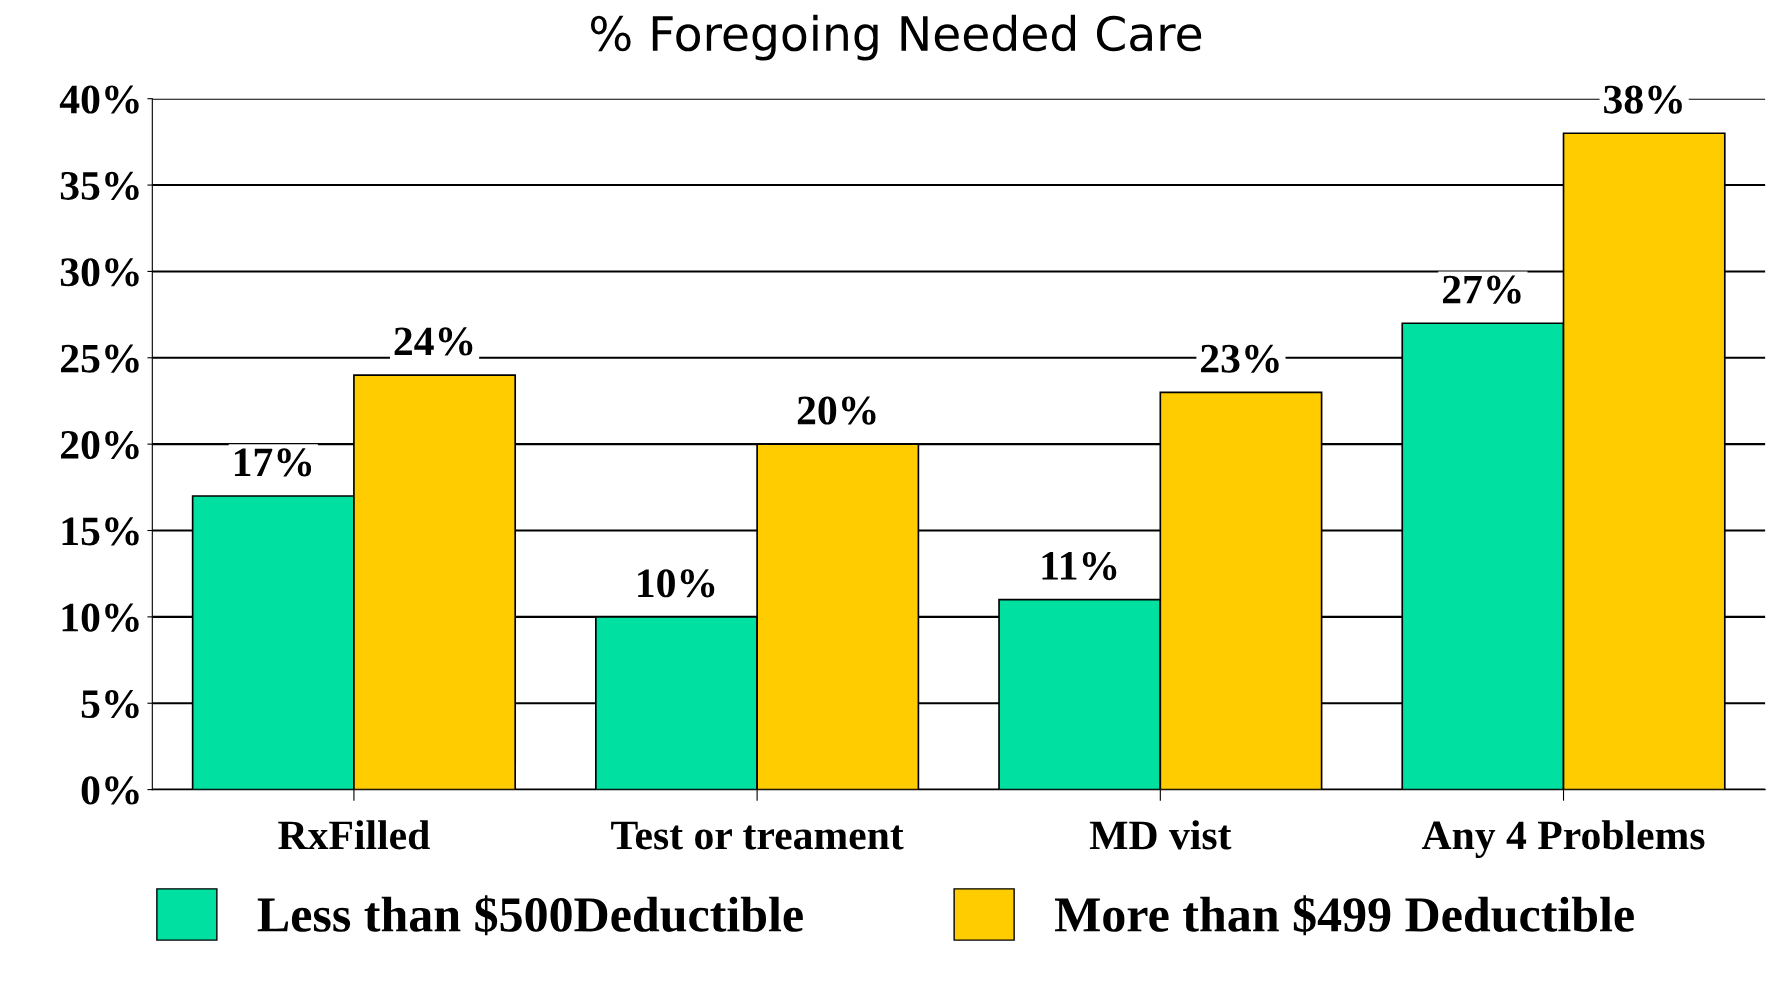  Describe the element at coordinates (530, 915) in the screenshot. I see `legend-label: Less than $500Deductible` at that location.